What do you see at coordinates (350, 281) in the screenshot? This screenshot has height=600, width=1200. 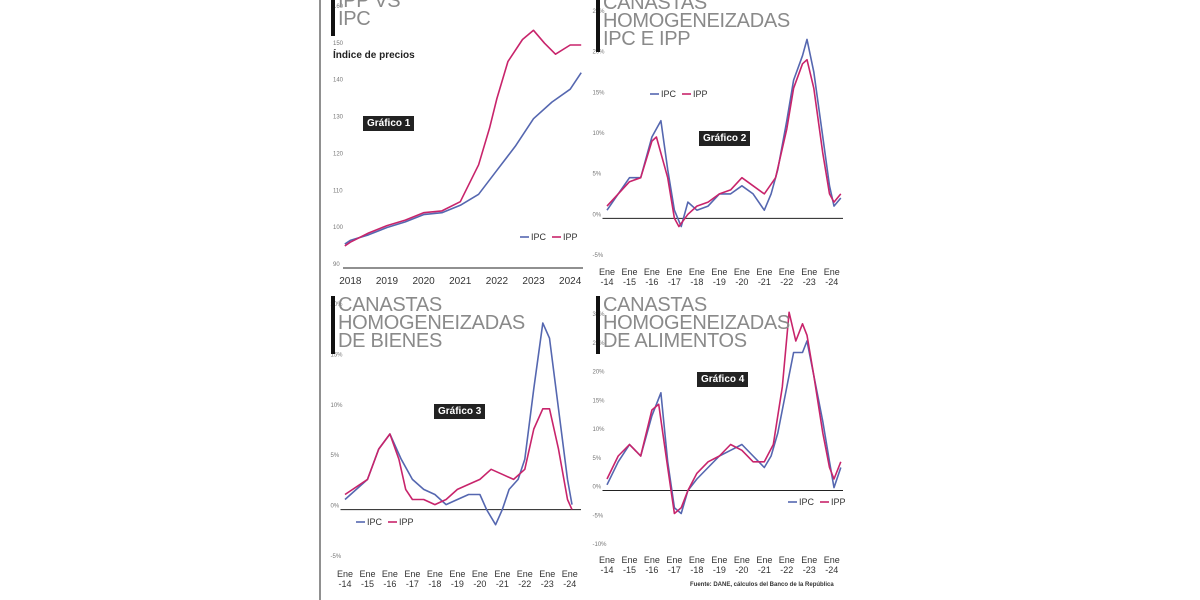 I see `x-tick-label: 2018` at bounding box center [350, 281].